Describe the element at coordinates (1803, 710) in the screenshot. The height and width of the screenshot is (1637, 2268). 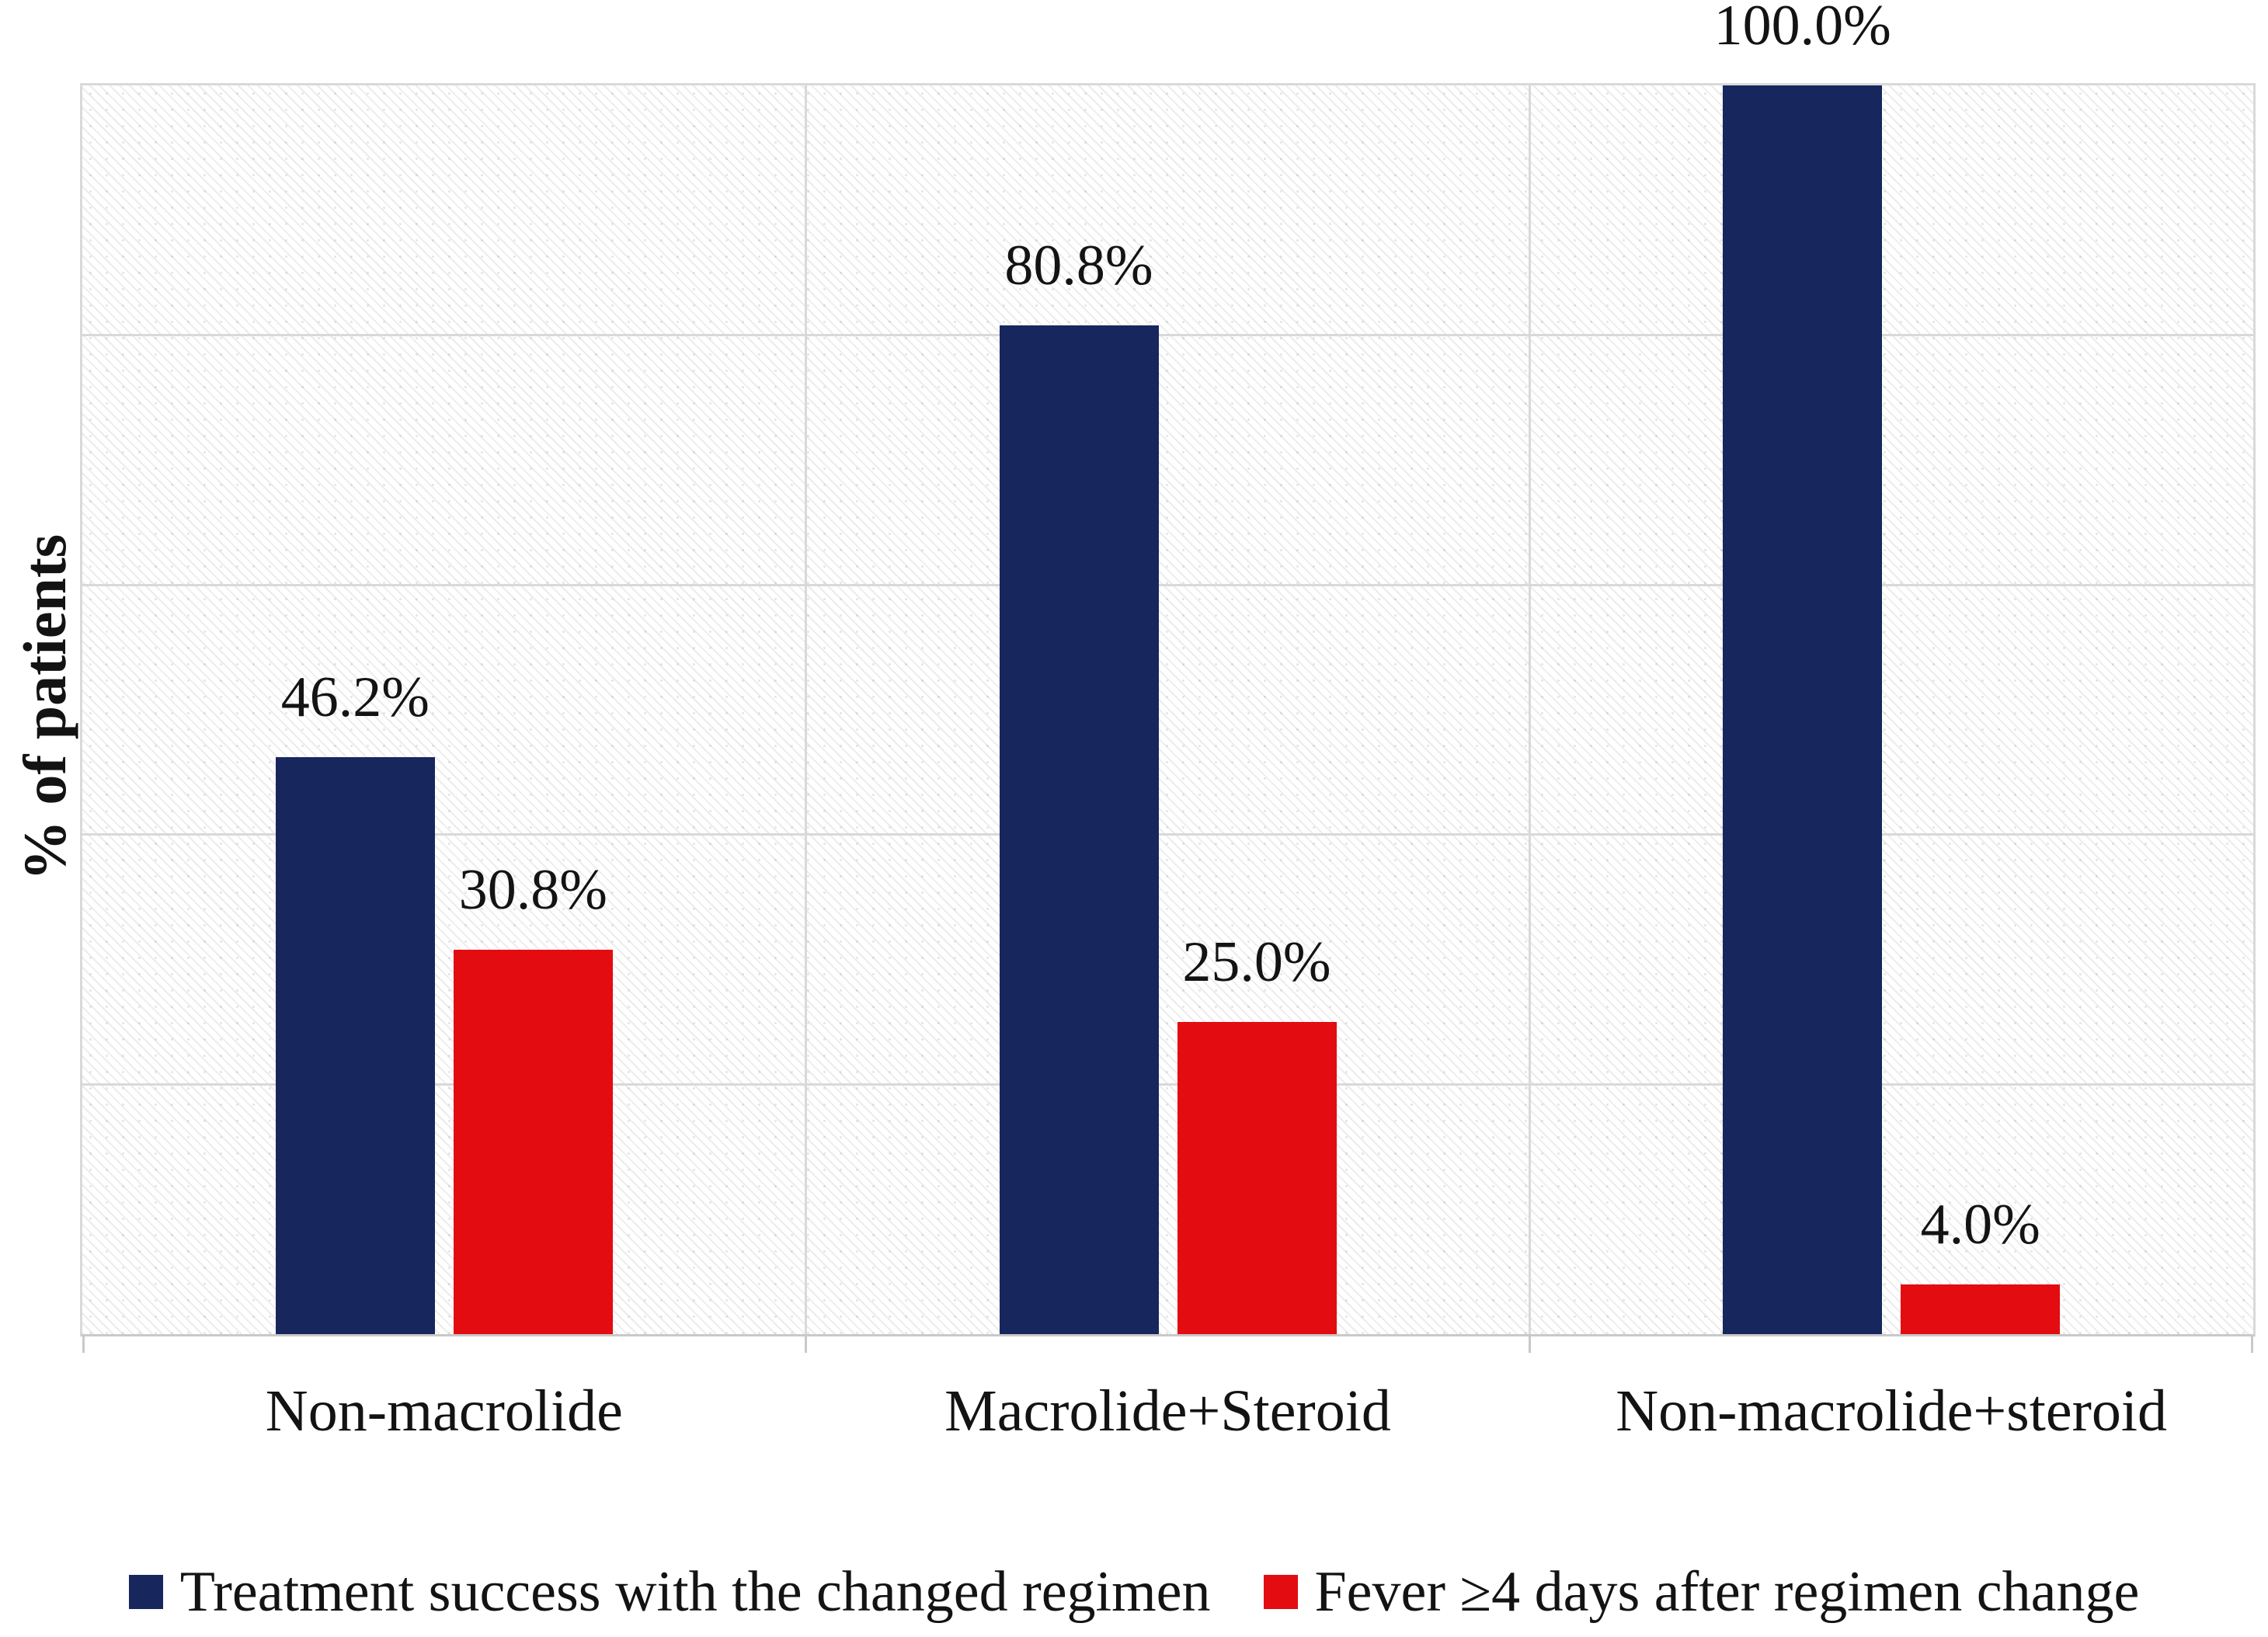
I see `bar-success-cat2` at that location.